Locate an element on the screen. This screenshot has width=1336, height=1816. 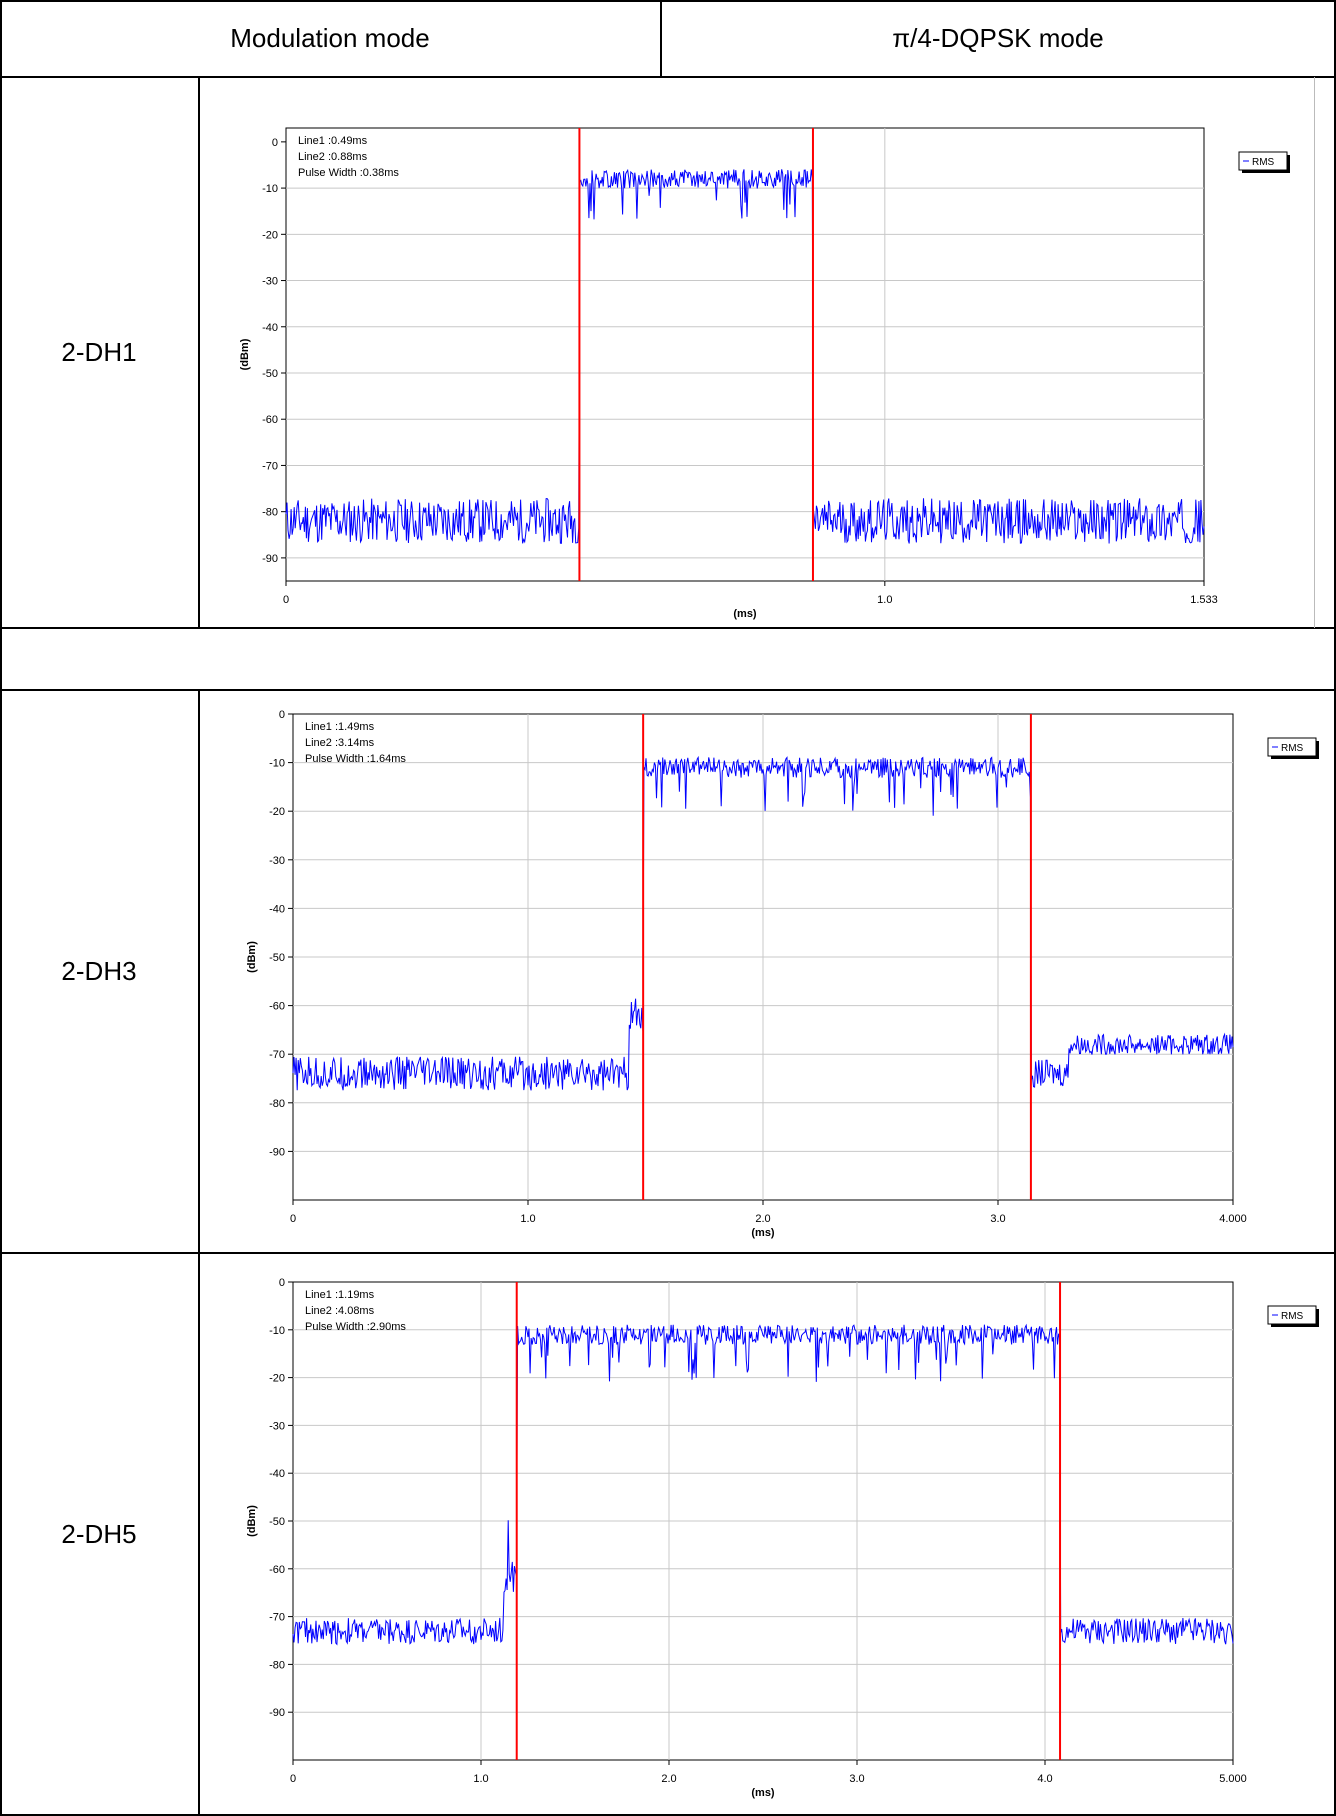
row-label-2-dh3: 2-DH3 is located at coordinates (99, 971).